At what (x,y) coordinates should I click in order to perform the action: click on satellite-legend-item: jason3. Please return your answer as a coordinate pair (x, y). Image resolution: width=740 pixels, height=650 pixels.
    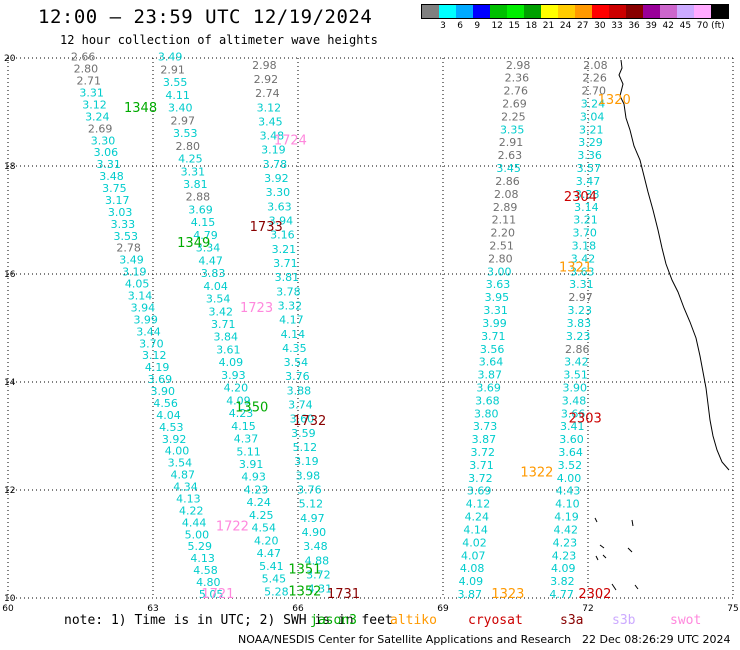
    Looking at the image, I should click on (333, 620).